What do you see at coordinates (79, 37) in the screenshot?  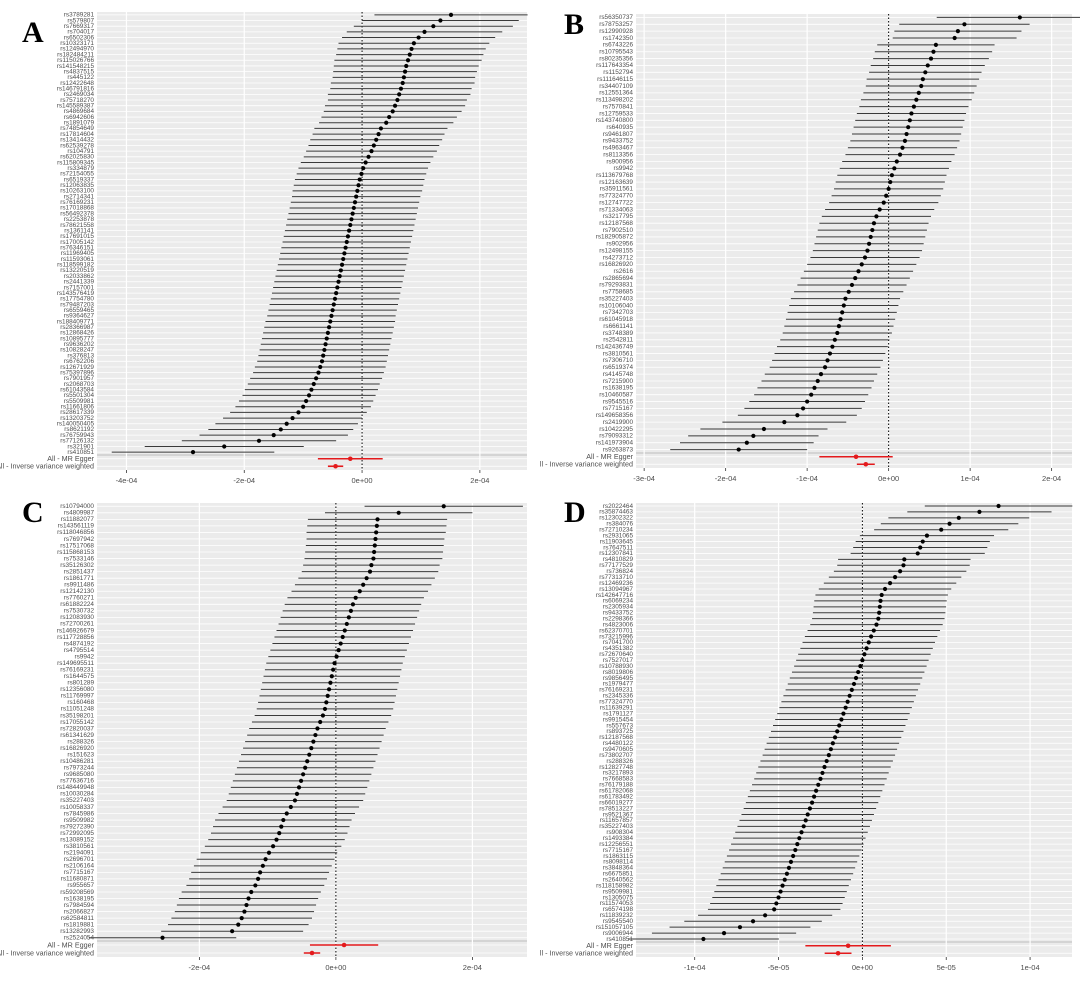 I see `snp-label: rs6502306` at bounding box center [79, 37].